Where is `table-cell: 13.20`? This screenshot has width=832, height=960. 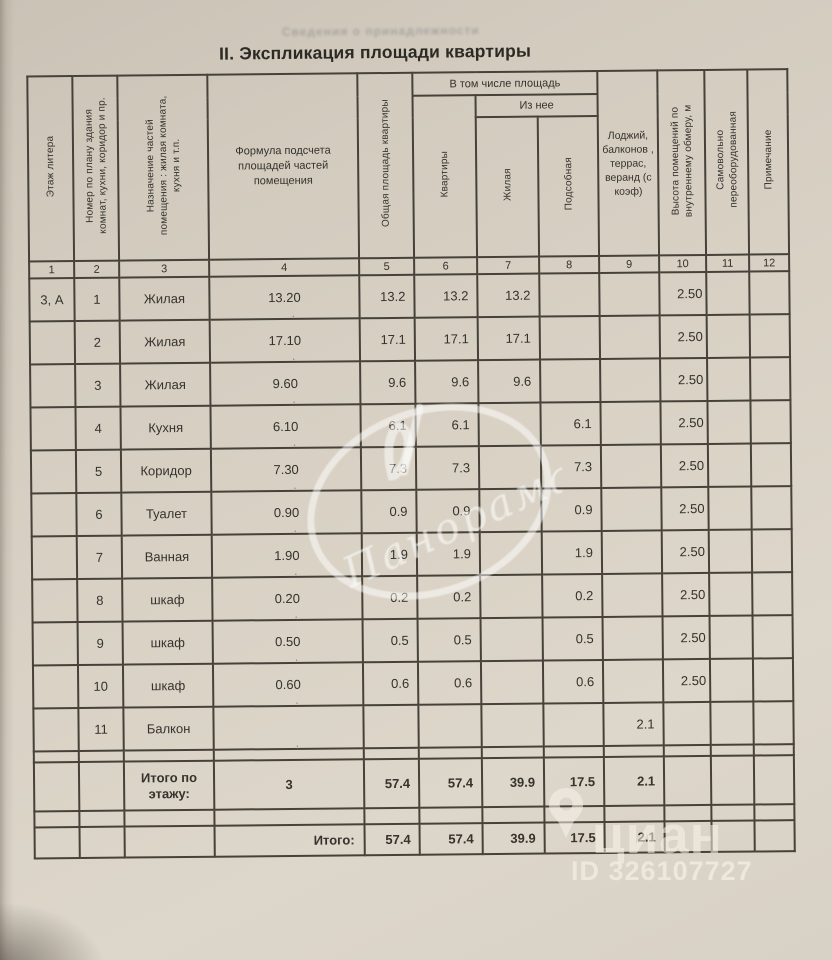
table-cell: 13.20 is located at coordinates (284, 297).